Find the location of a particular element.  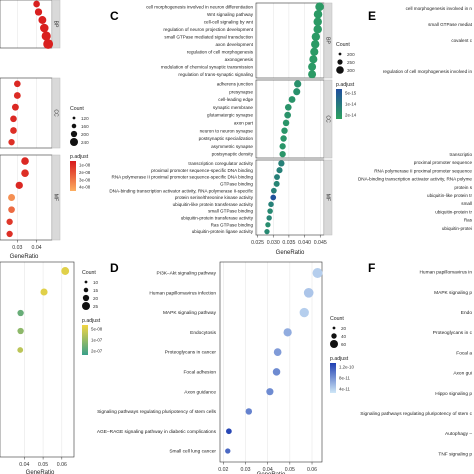

panel-letter: E is located at coordinates (372, 16).